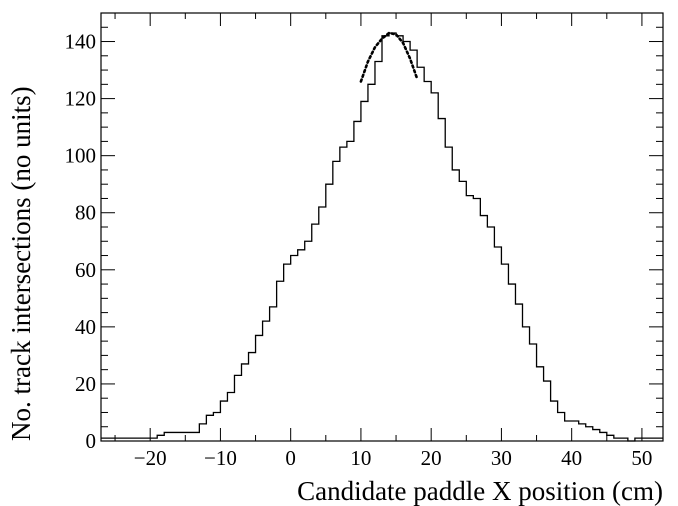 The width and height of the screenshot is (678, 506). I want to click on y-tick-label: 80, so click(85, 213).